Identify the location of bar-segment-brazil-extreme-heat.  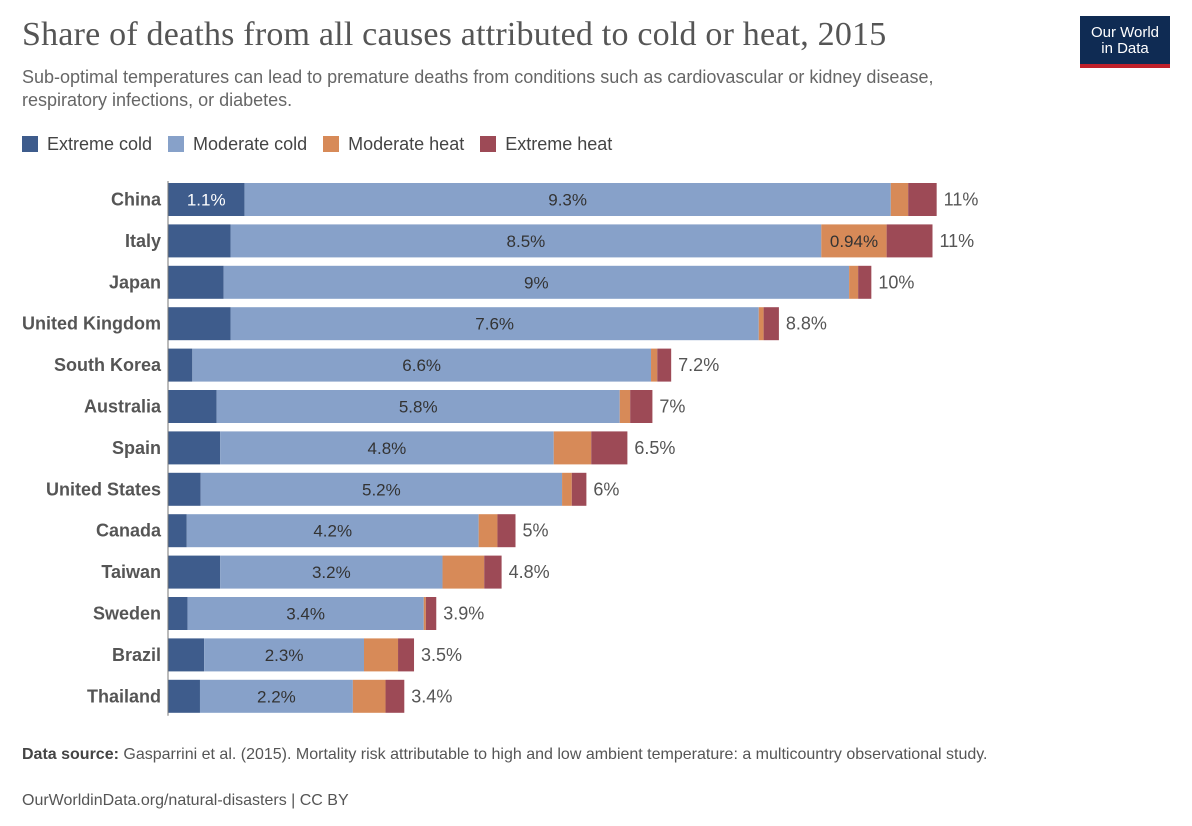
(406, 655).